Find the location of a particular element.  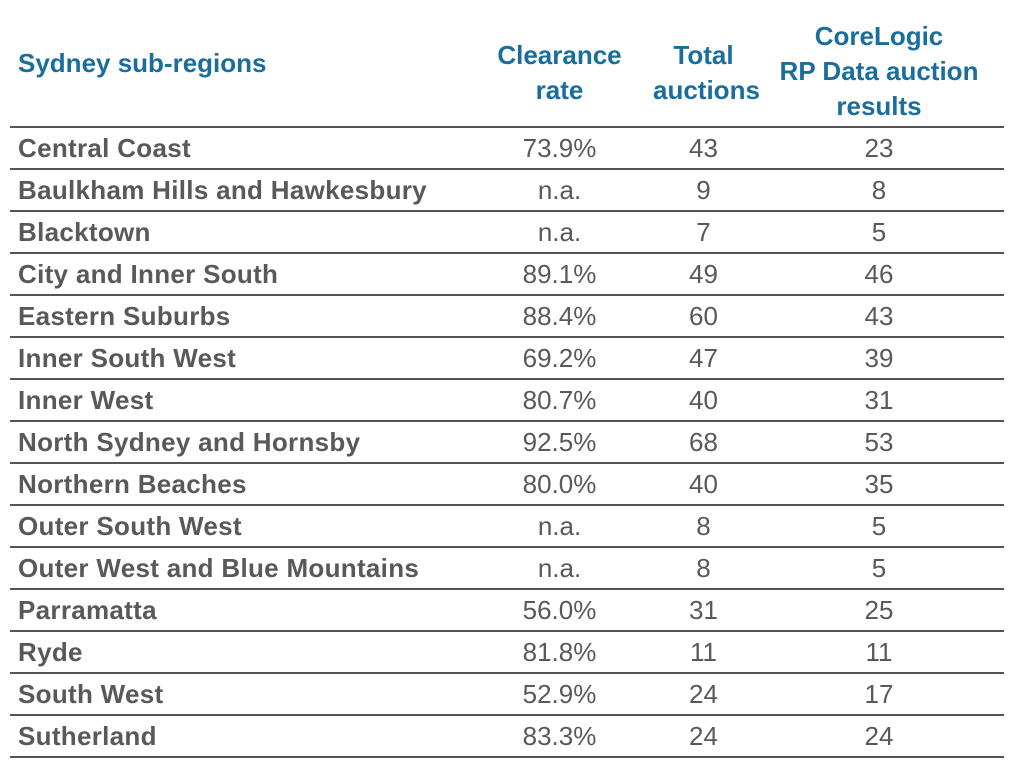

region-cell: South West is located at coordinates (238, 694).